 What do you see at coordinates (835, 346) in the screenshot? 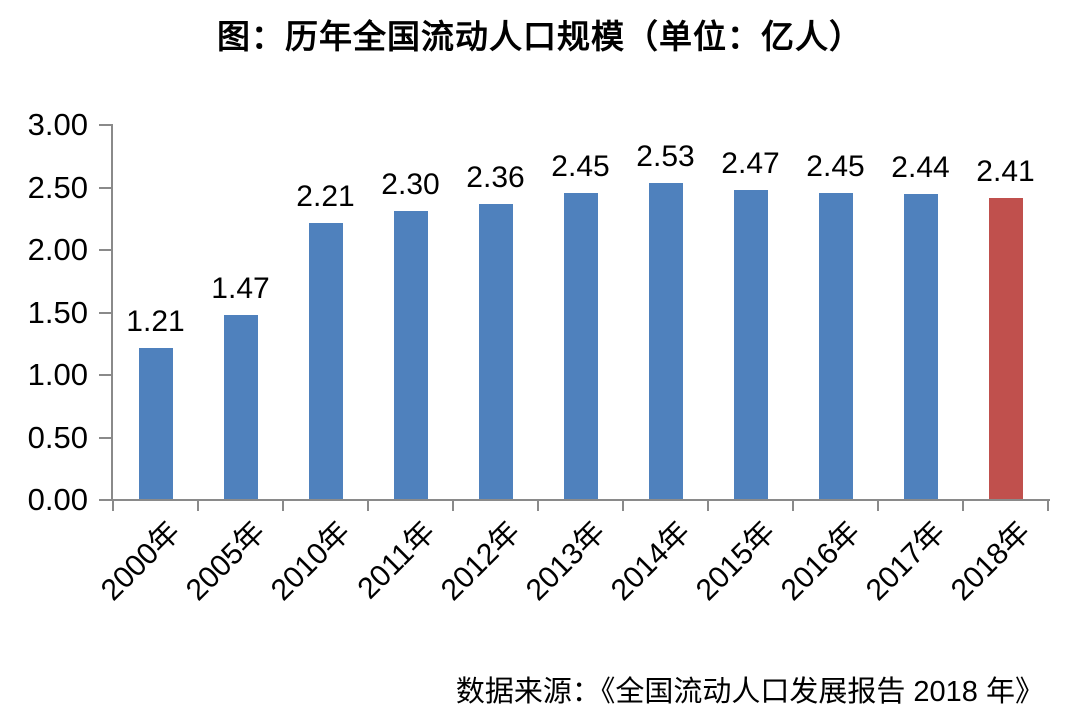
I see `bar-2016年` at bounding box center [835, 346].